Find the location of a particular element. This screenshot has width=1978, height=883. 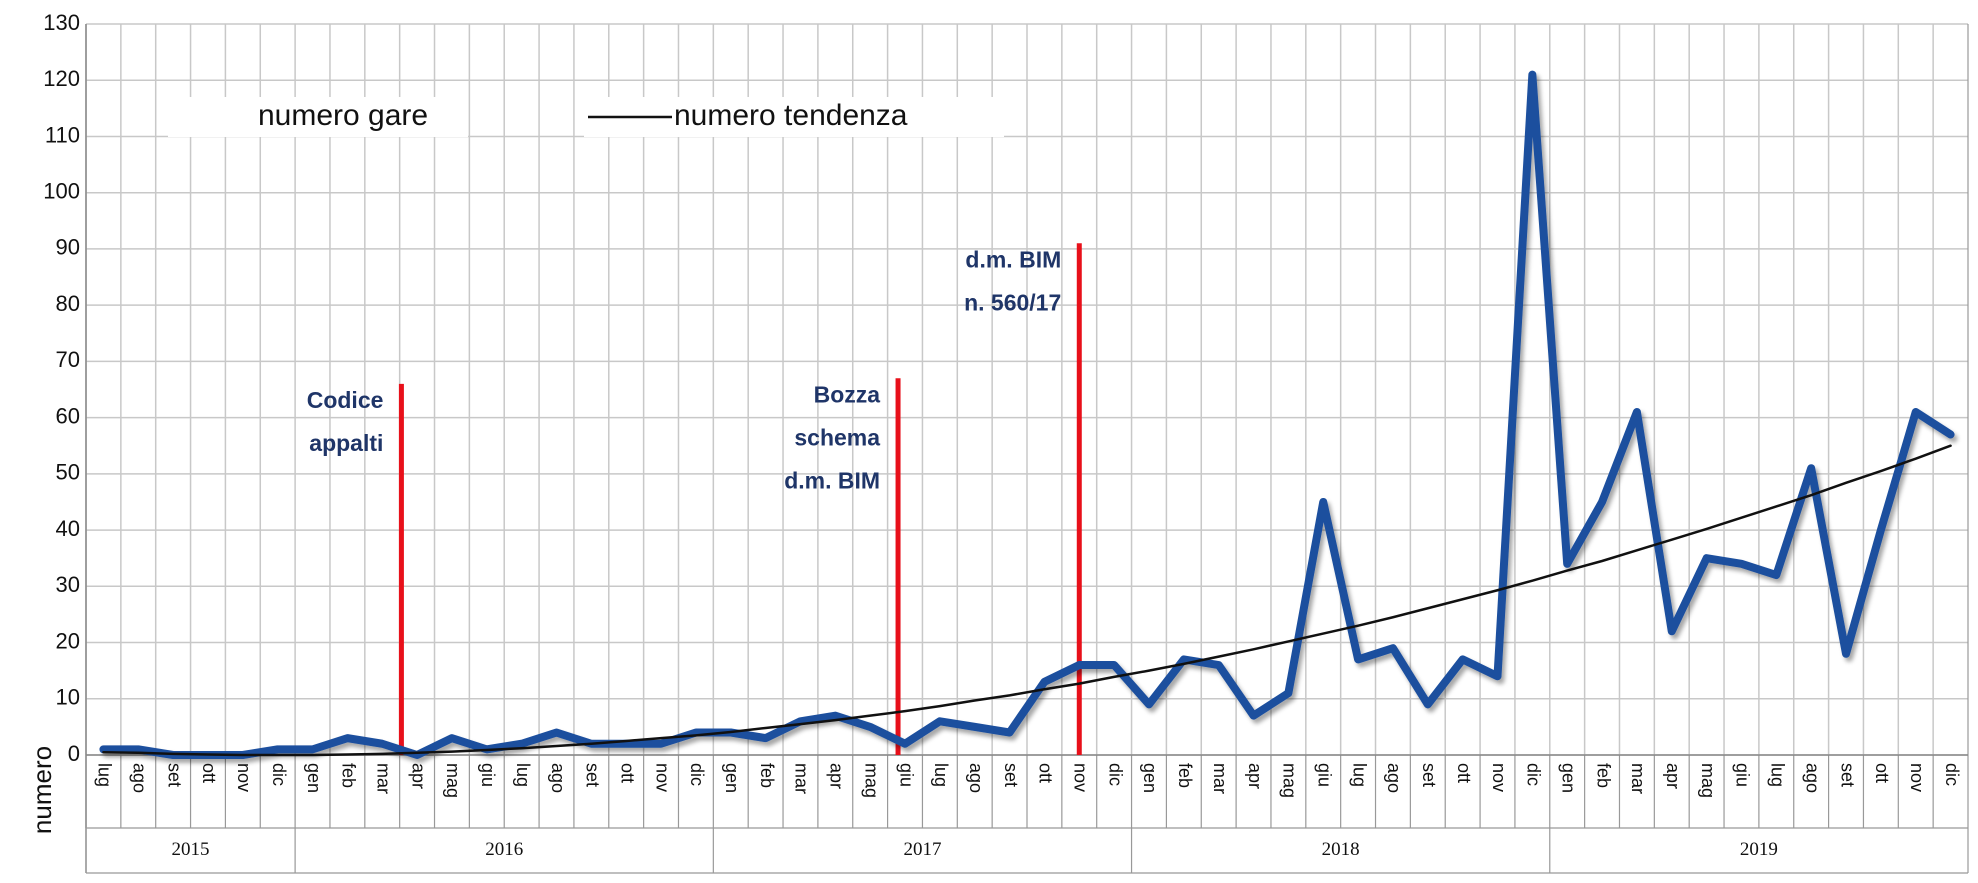

y-tick-label: 70 is located at coordinates (68, 359).